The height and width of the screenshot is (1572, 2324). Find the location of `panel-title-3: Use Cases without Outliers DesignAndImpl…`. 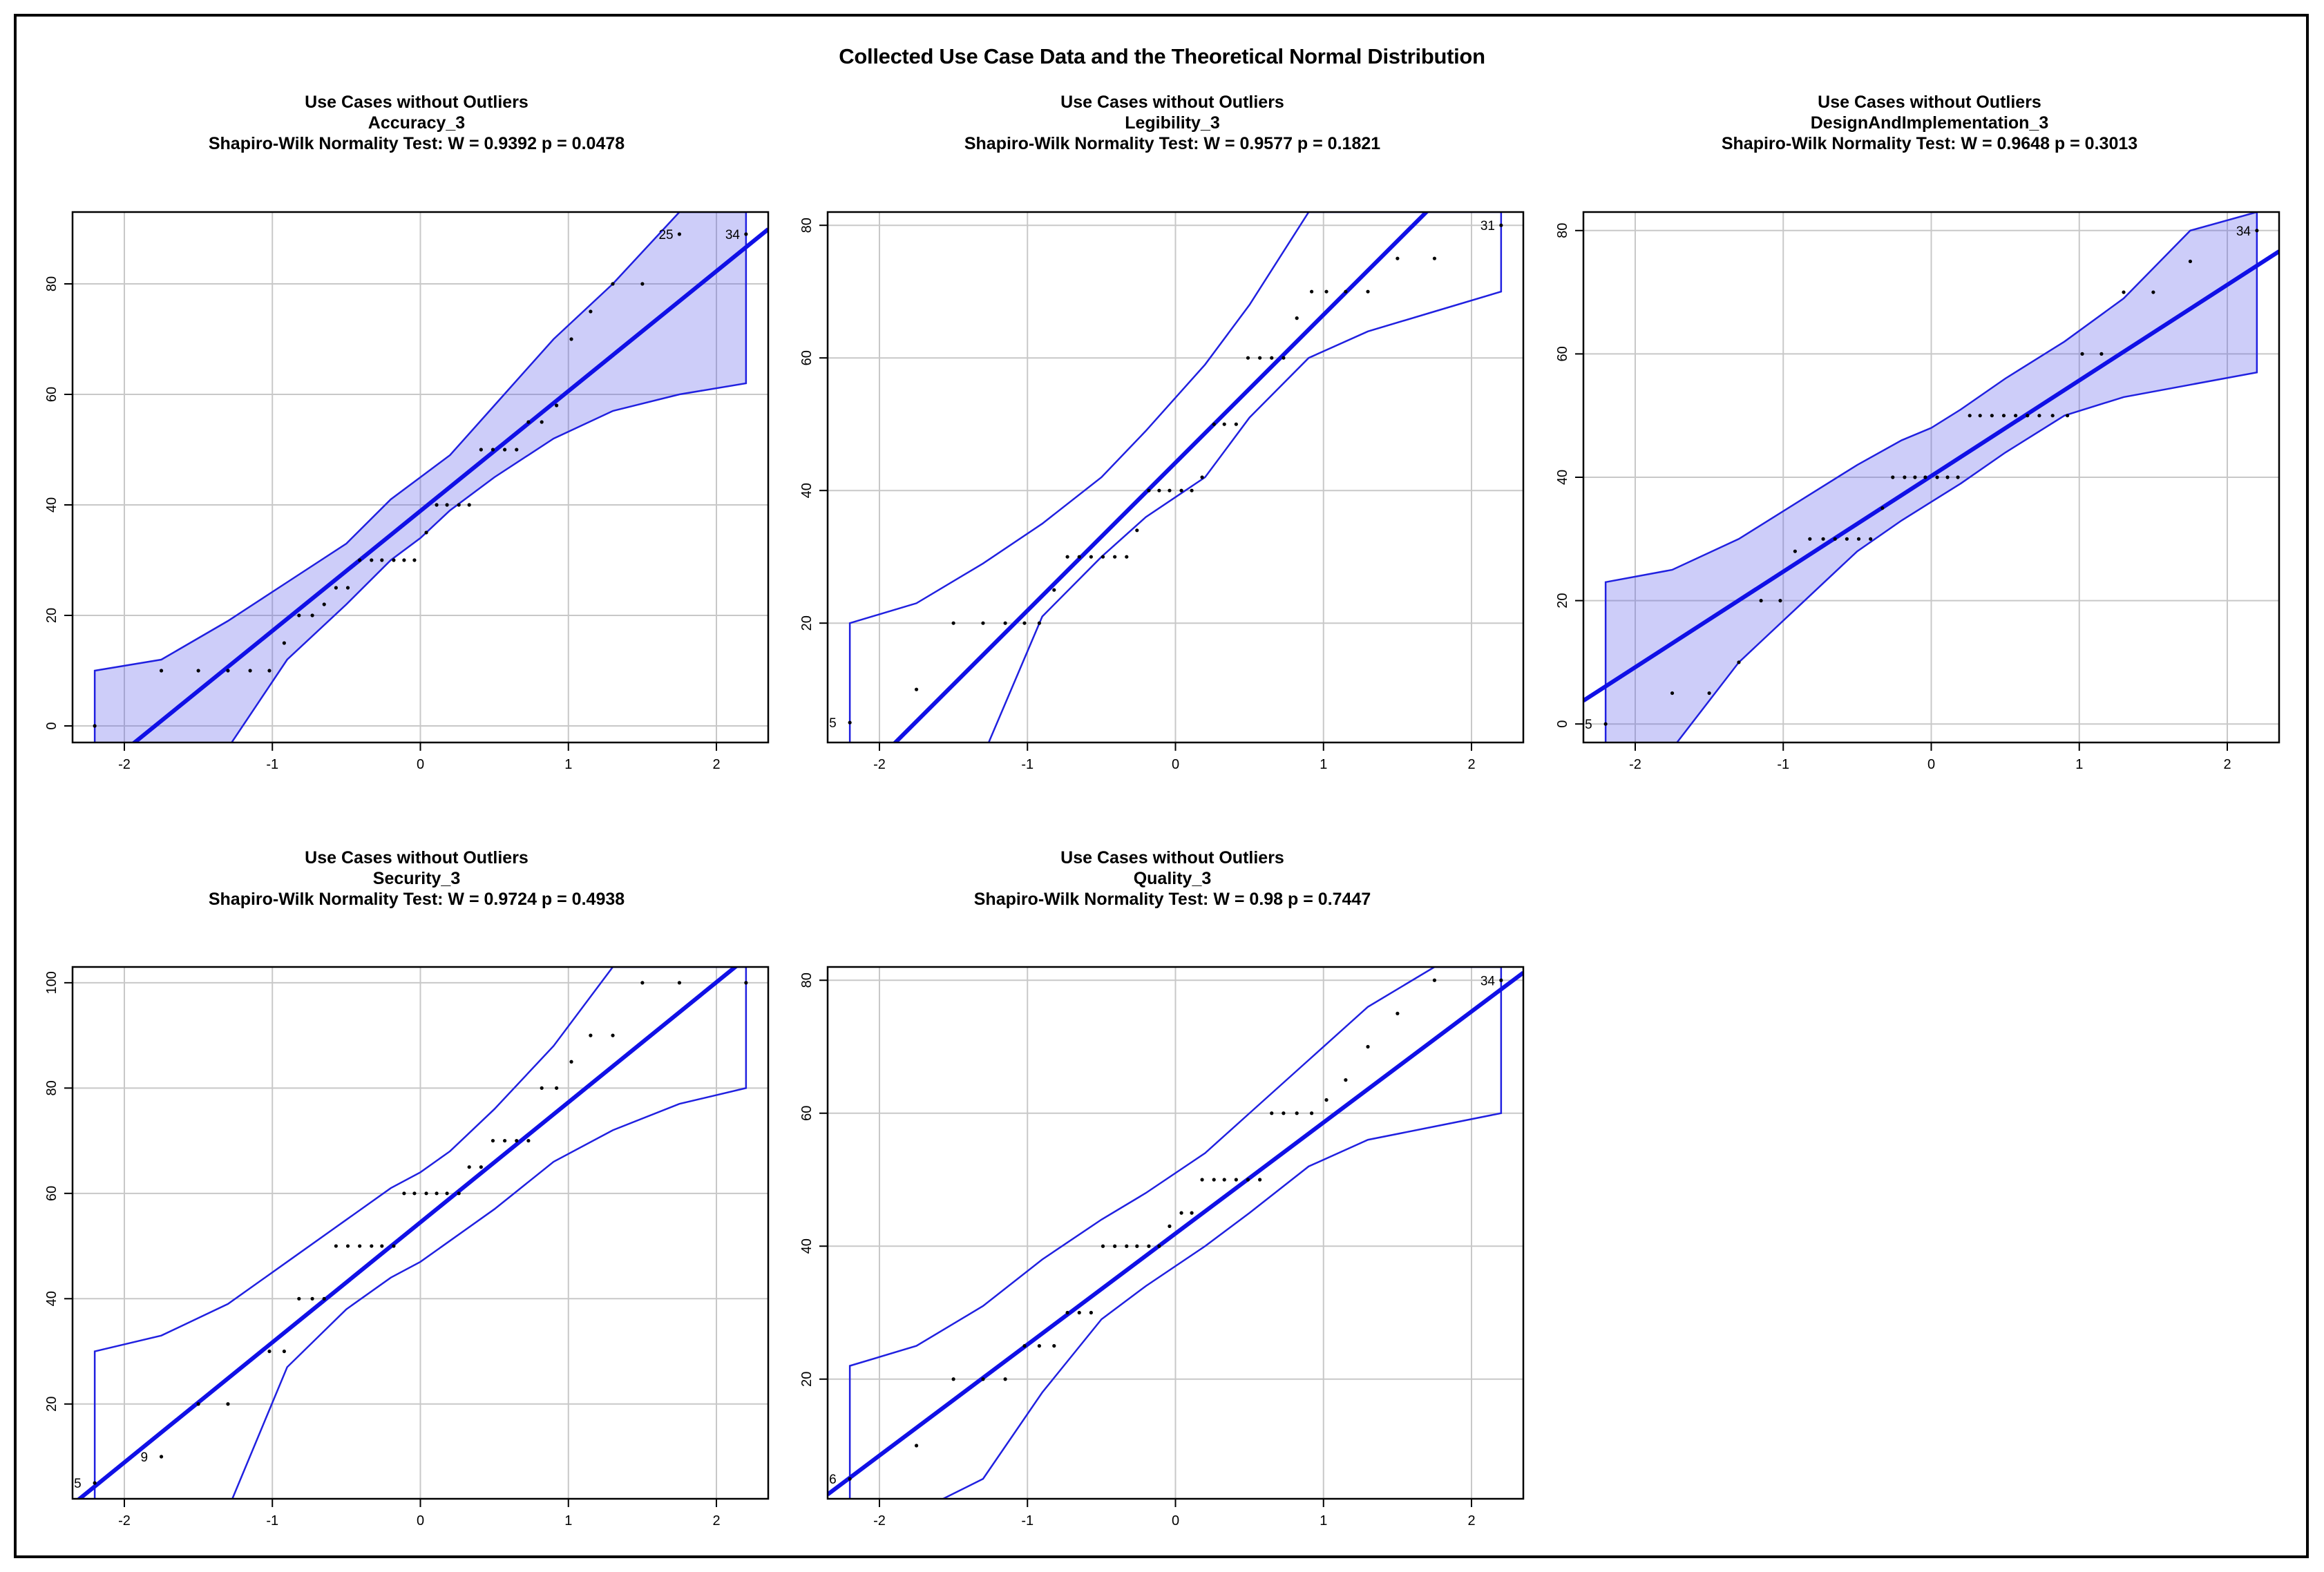

panel-title-3: Use Cases without Outliers DesignAndImpl… is located at coordinates (1929, 123).